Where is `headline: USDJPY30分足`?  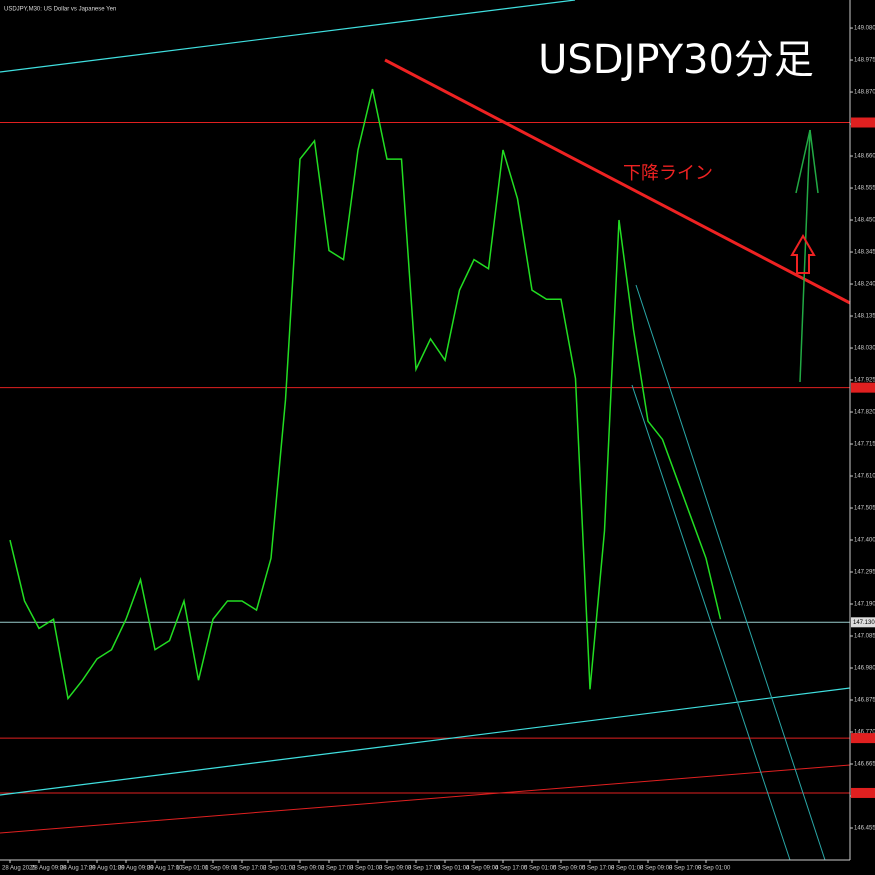
headline: USDJPY30分足 is located at coordinates (676, 60).